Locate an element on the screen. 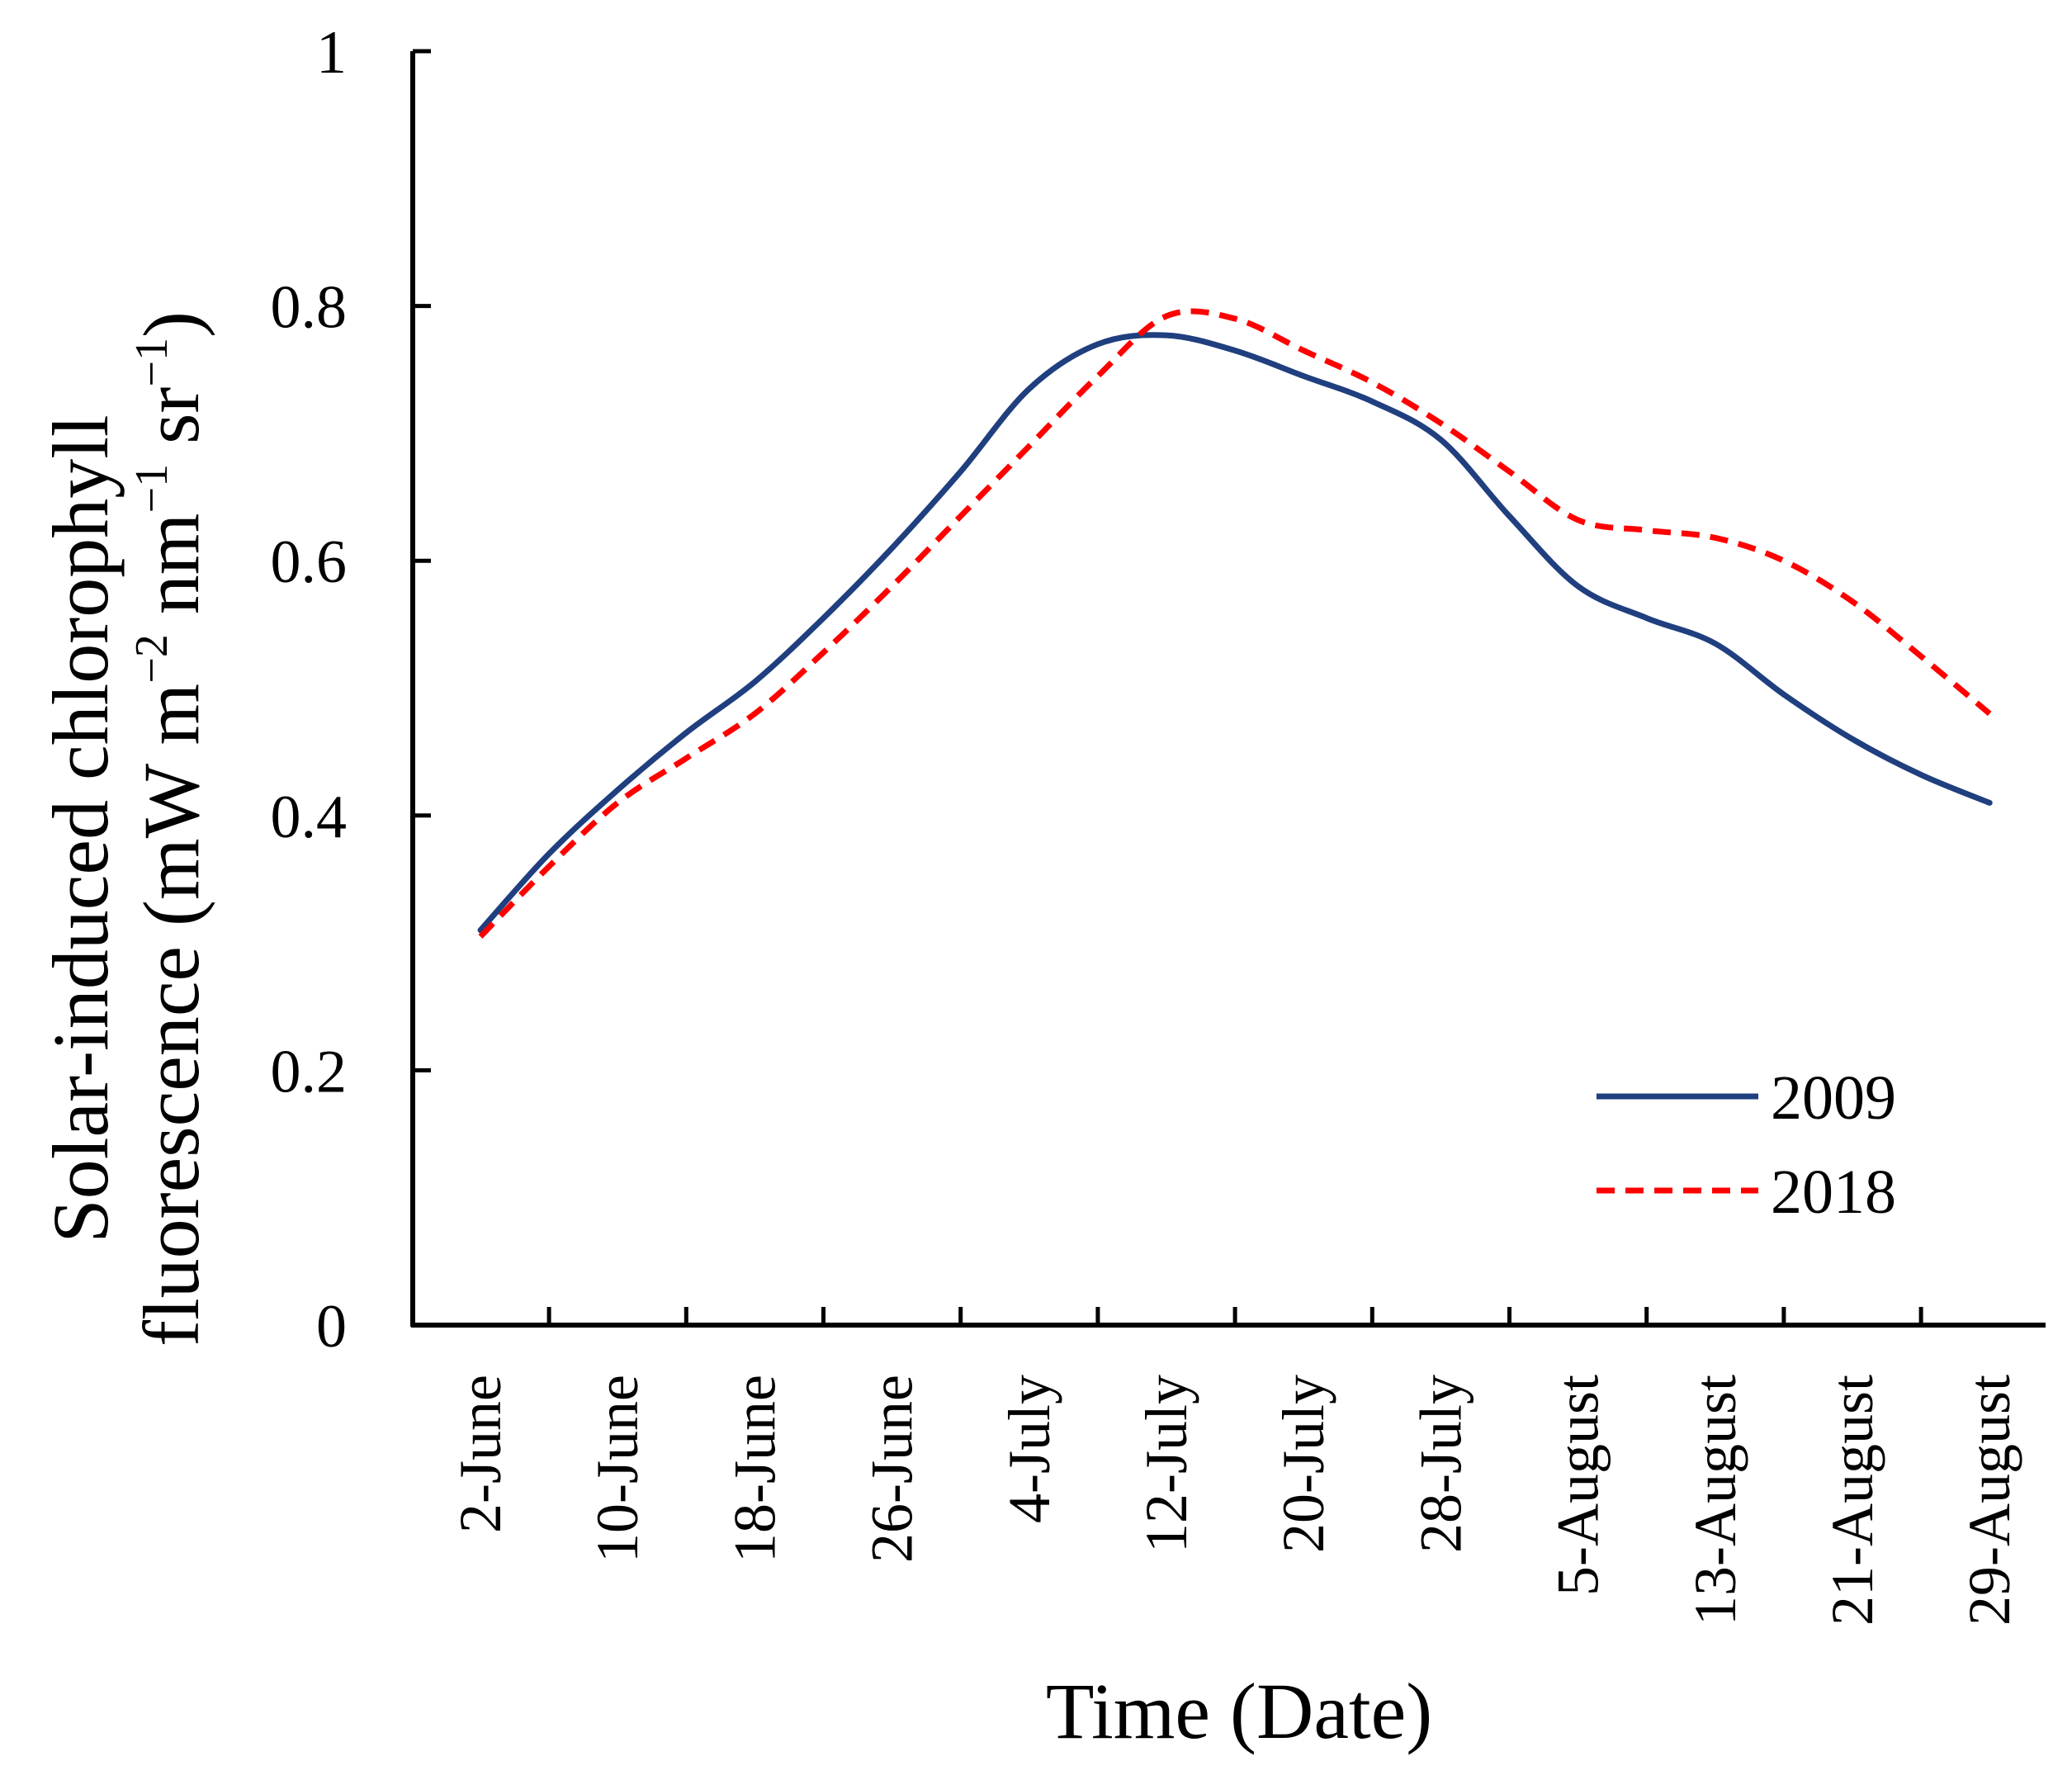 The image size is (2072, 1780). x-tick-label: 20-July is located at coordinates (1303, 1464).